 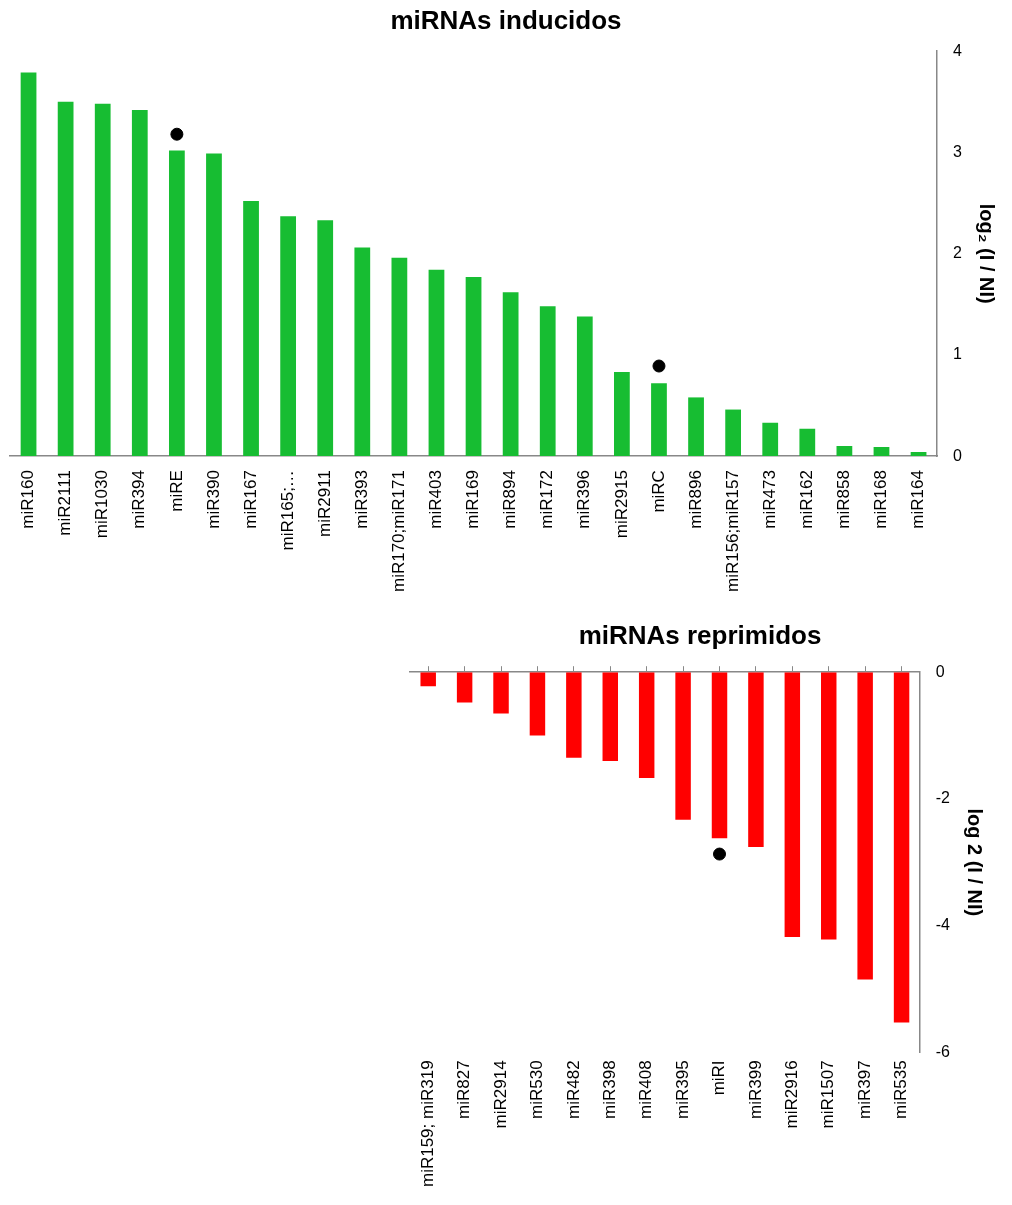 I want to click on x-tick-label: miR390, so click(x=213, y=499).